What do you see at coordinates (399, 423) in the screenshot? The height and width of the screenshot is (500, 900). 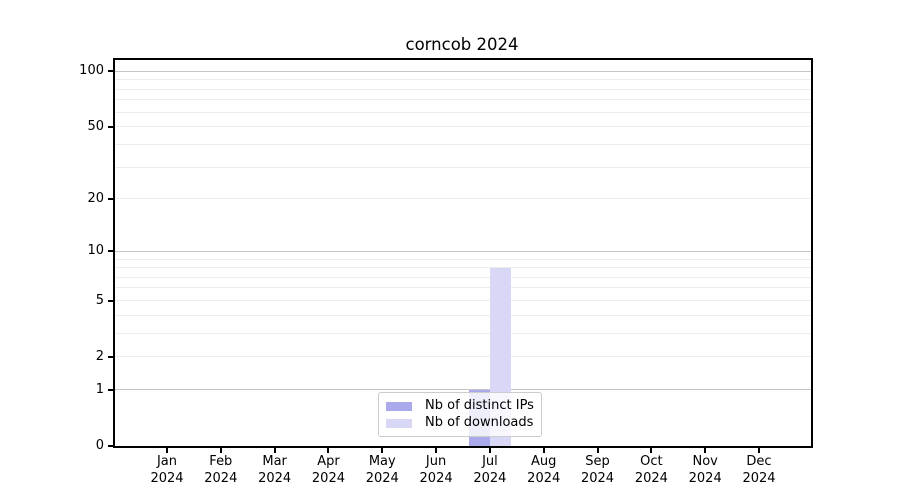 I see `legend-swatch-downloads` at bounding box center [399, 423].